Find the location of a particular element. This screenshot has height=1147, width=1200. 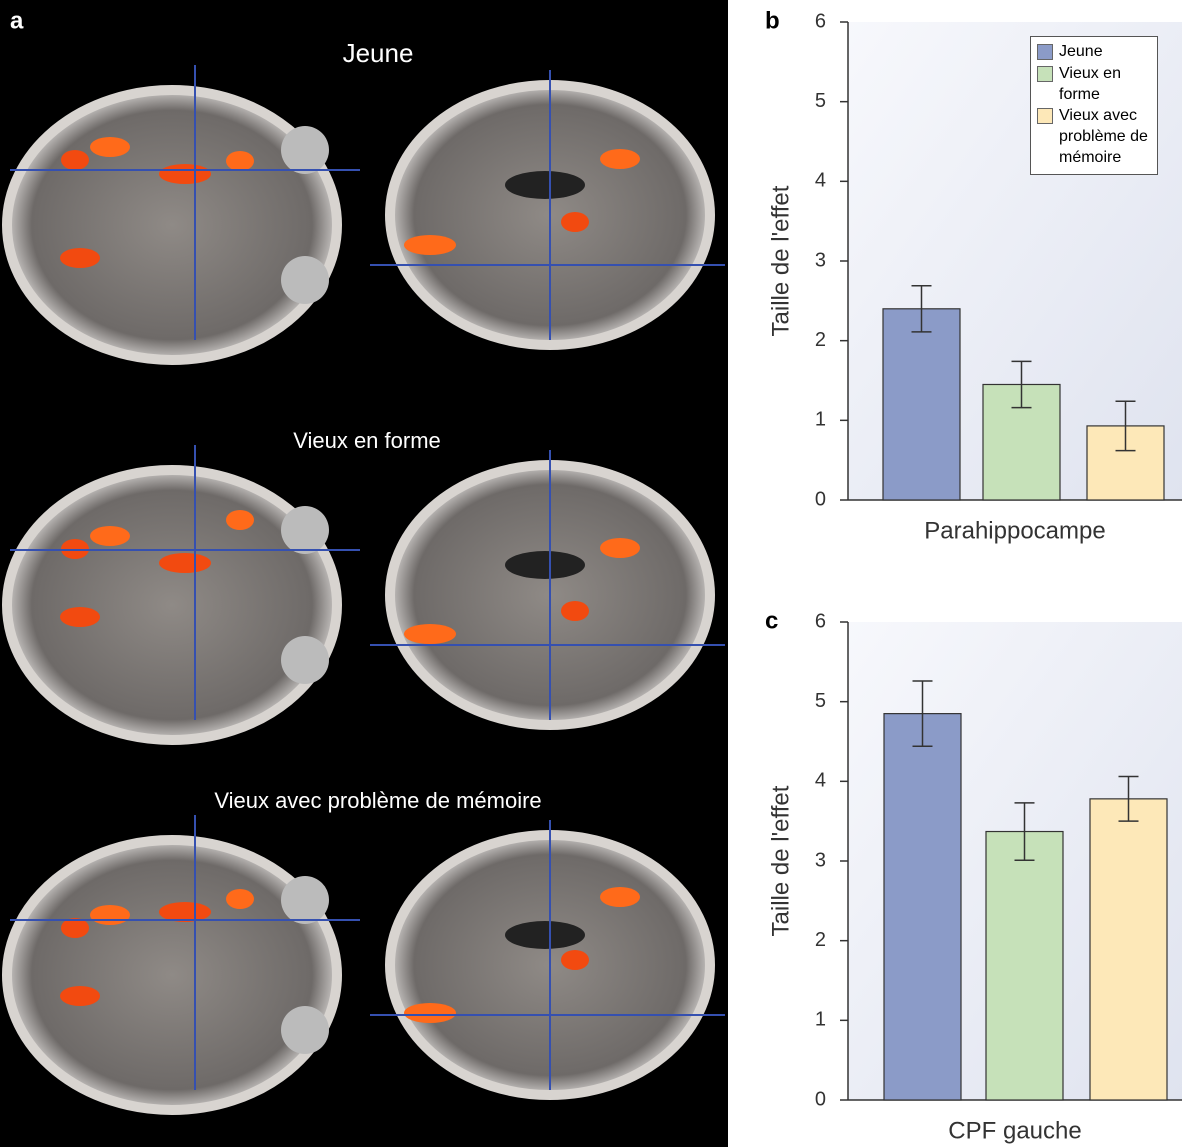

x-axis-label: Parahippocampe is located at coordinates (1014, 530).